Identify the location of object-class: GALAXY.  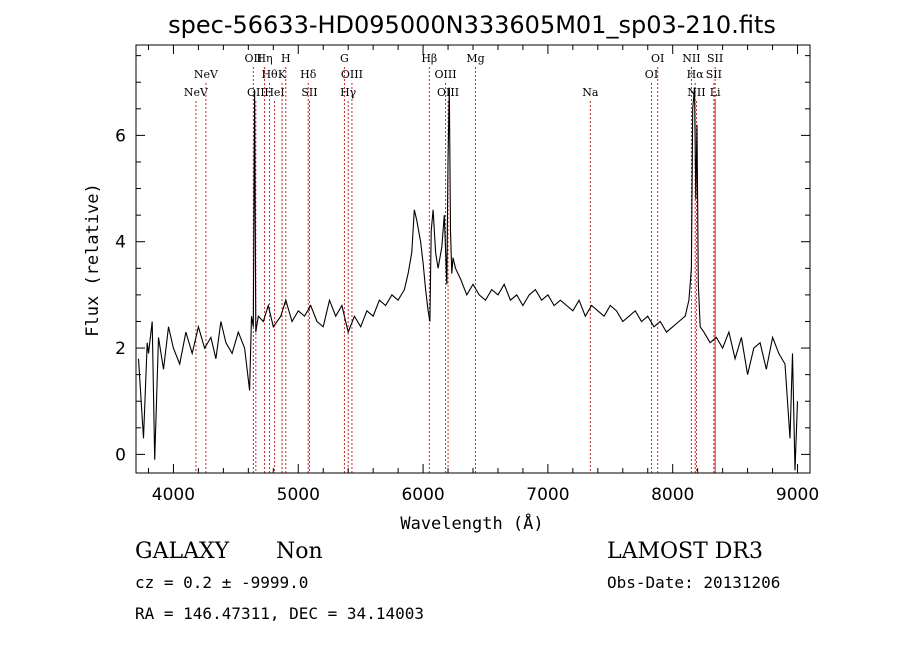
(182, 551).